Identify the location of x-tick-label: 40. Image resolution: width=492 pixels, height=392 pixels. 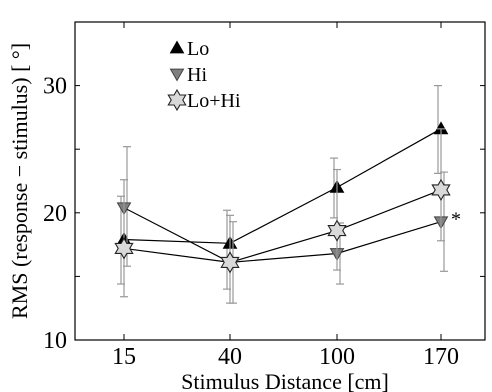
(230, 357).